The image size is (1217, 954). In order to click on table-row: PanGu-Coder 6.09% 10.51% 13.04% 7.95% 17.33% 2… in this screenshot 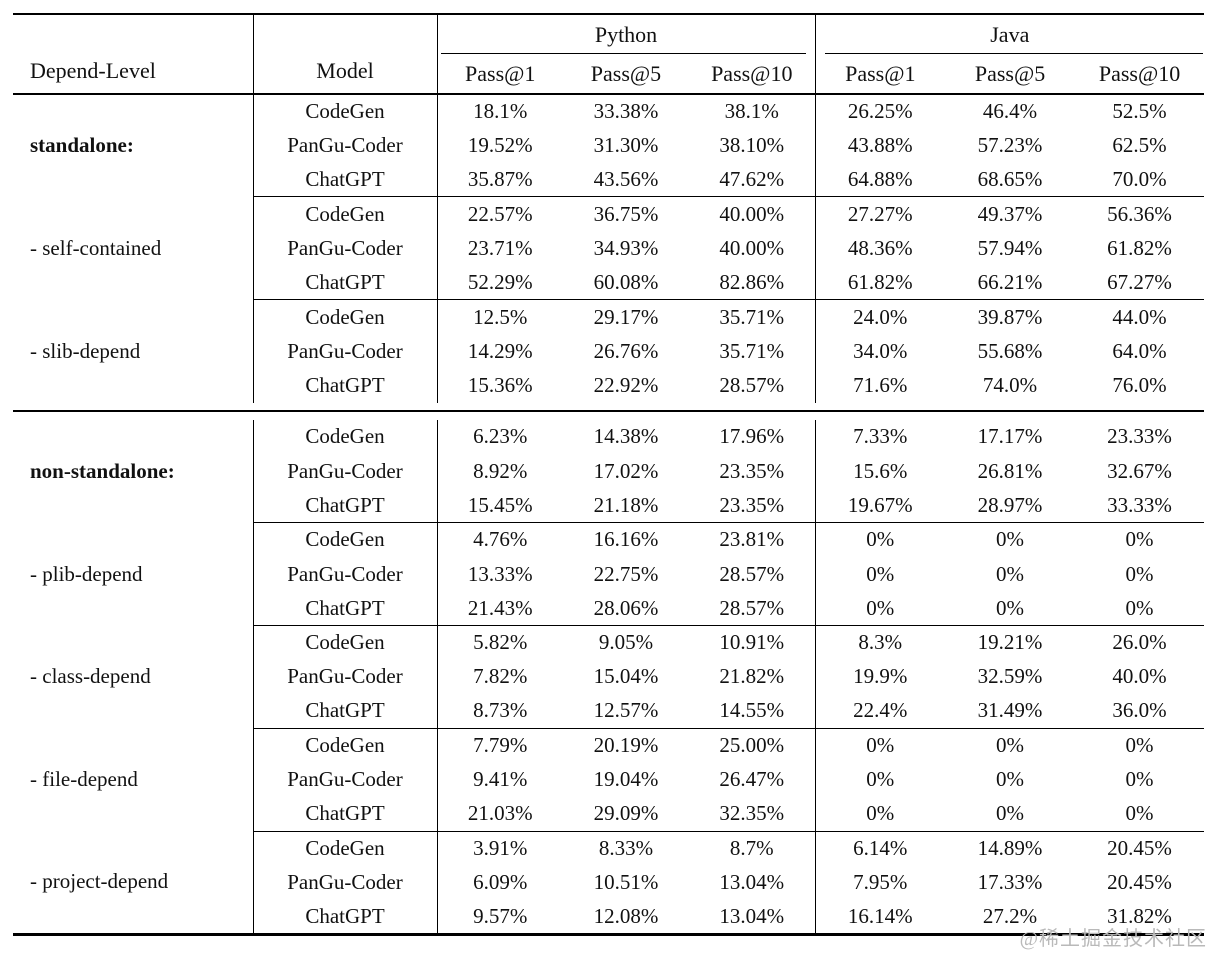, I will do `click(608, 882)`.